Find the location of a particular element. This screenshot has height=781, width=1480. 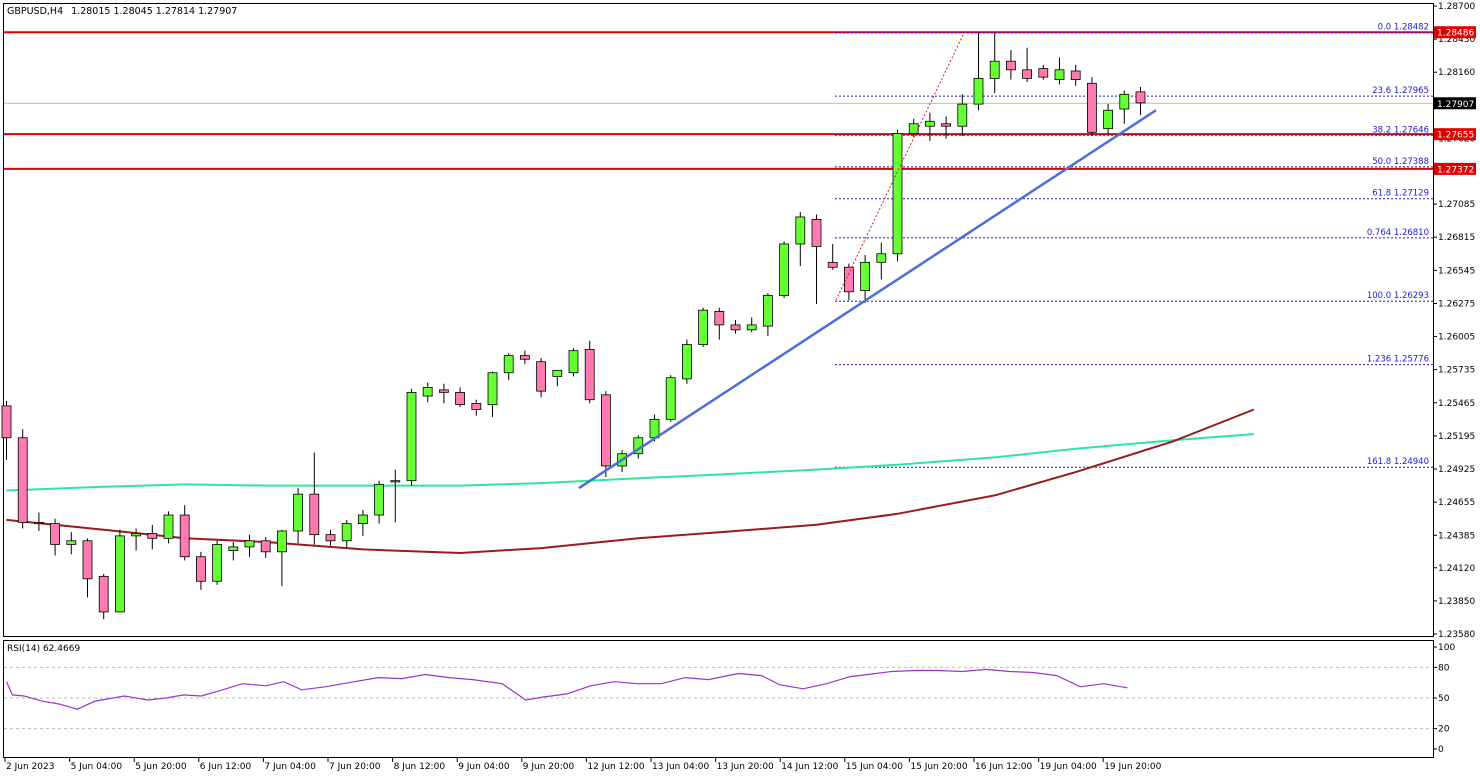

rsi-indicator: 100 80 50 20 0 is located at coordinates (729, 699).